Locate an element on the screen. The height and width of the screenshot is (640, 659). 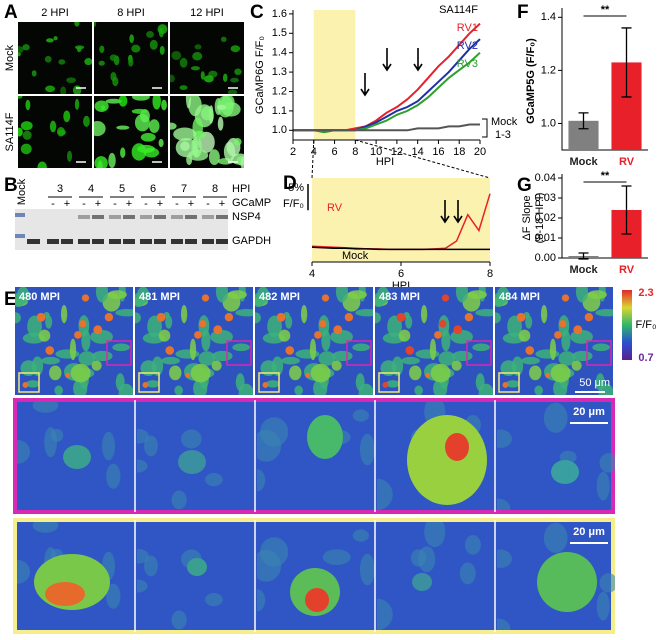
colorbar is located at coordinates (627, 325).